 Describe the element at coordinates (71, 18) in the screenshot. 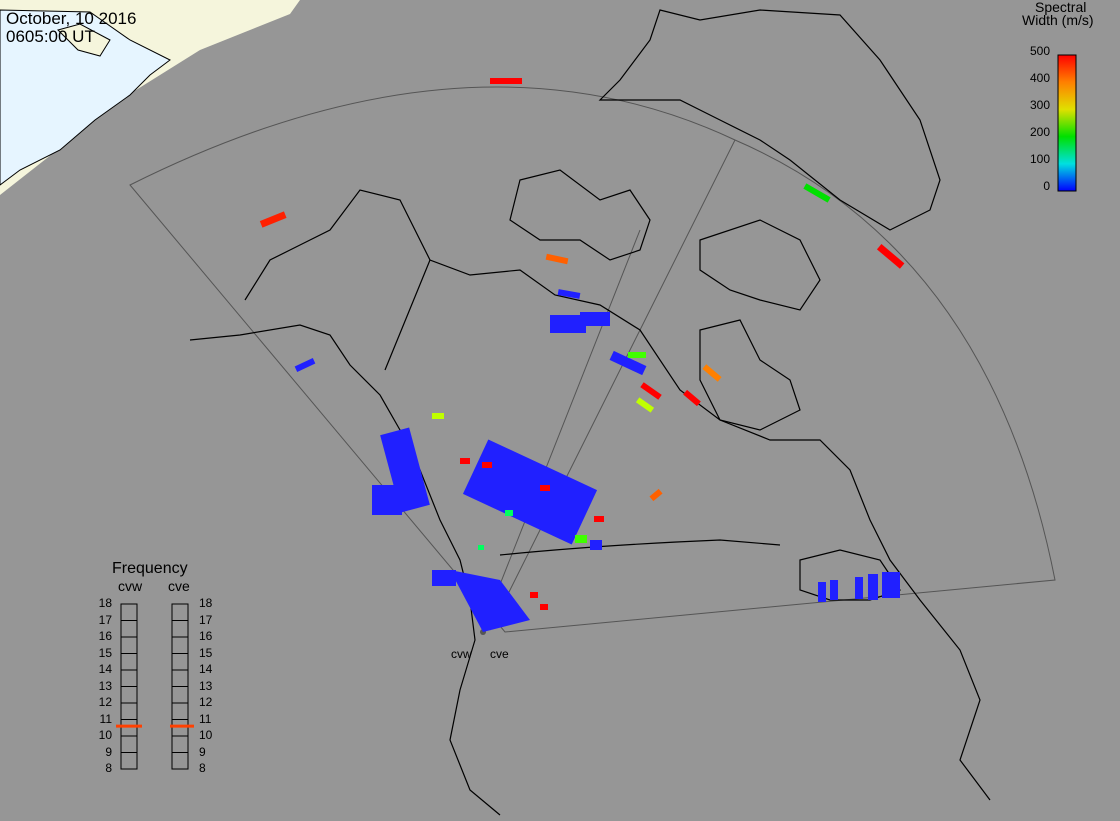

I see `date-label: October, 10 2016` at that location.